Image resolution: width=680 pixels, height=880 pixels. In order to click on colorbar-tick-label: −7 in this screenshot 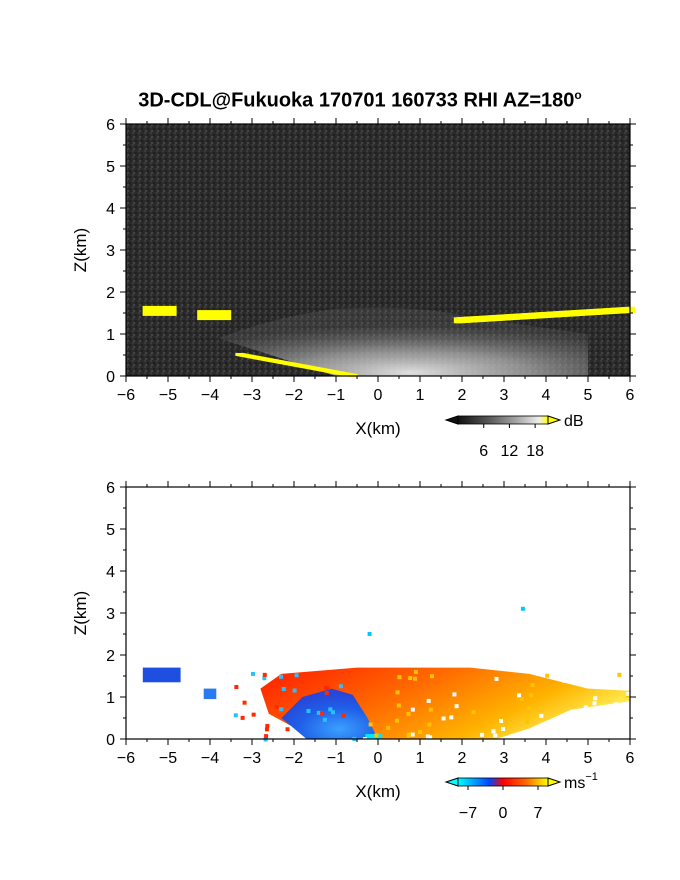, I will do `click(468, 813)`.